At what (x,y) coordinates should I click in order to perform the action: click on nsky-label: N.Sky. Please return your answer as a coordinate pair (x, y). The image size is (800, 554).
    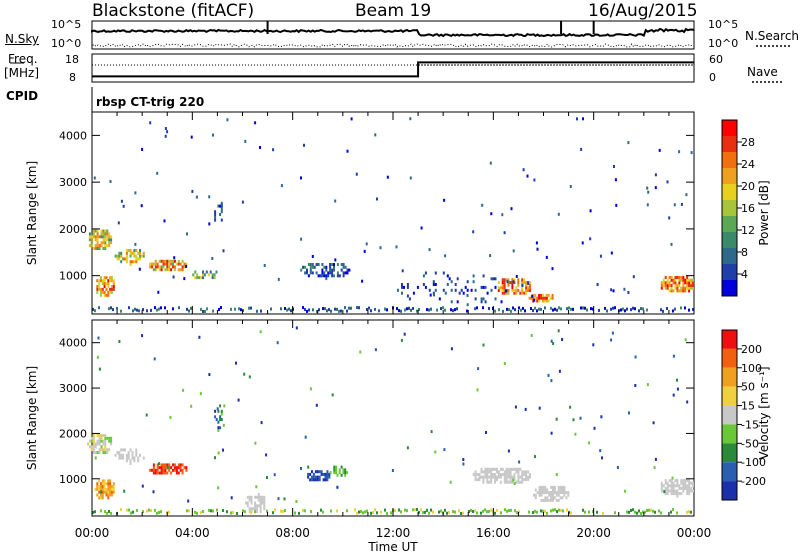
    Looking at the image, I should click on (22, 39).